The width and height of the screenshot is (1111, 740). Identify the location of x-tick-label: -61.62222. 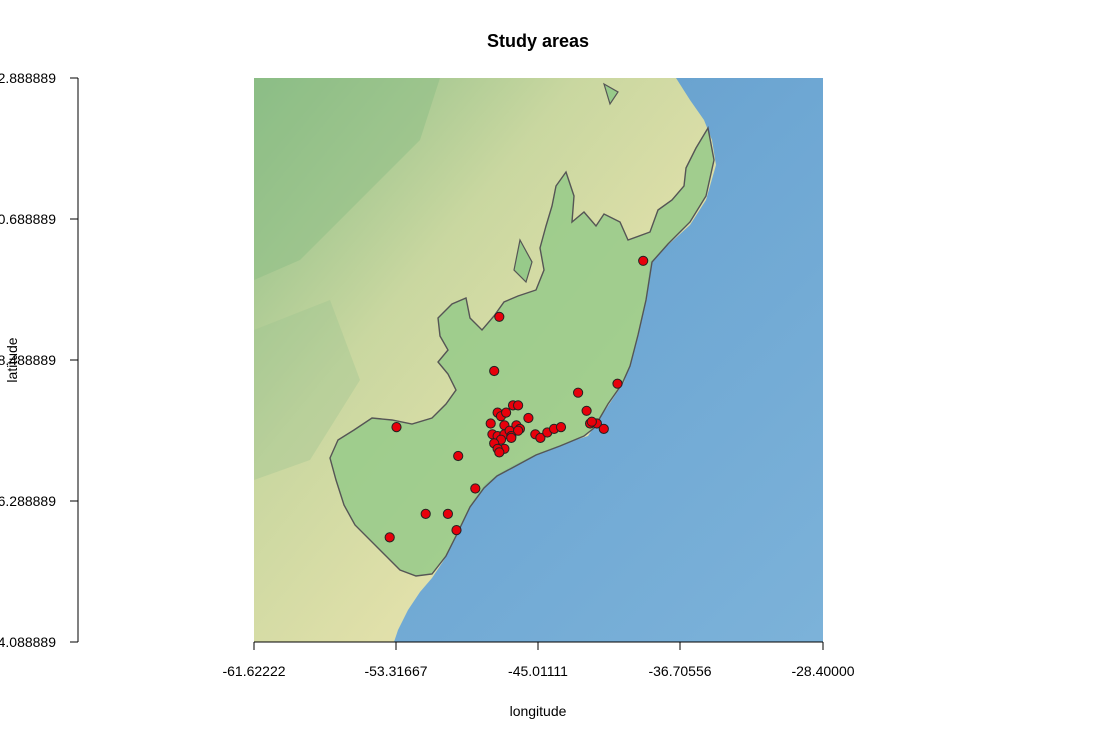
(253, 671).